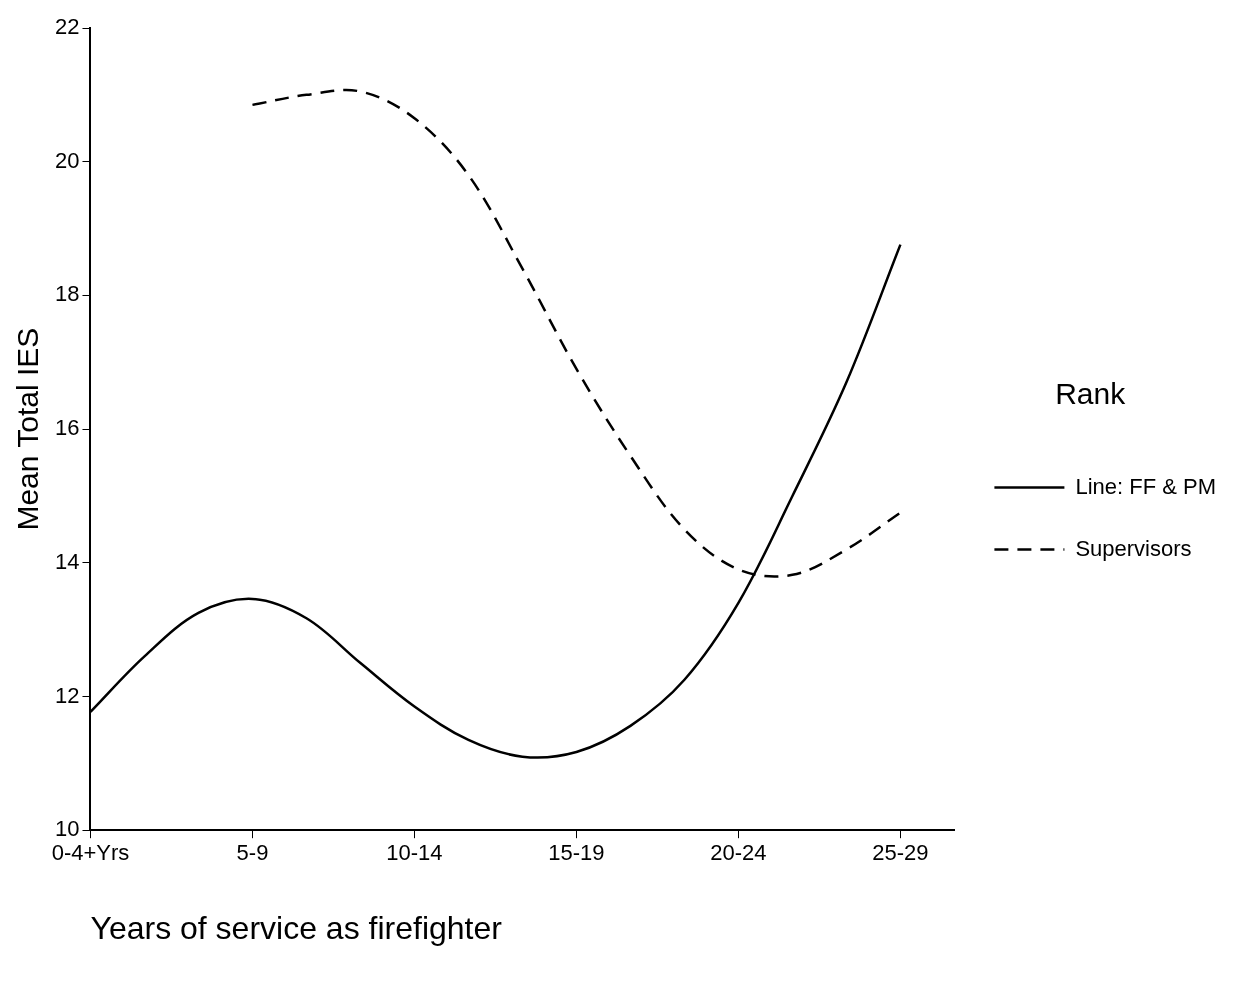 This screenshot has height=1005, width=1244. I want to click on x-tick-label: 5-9, so click(252, 853).